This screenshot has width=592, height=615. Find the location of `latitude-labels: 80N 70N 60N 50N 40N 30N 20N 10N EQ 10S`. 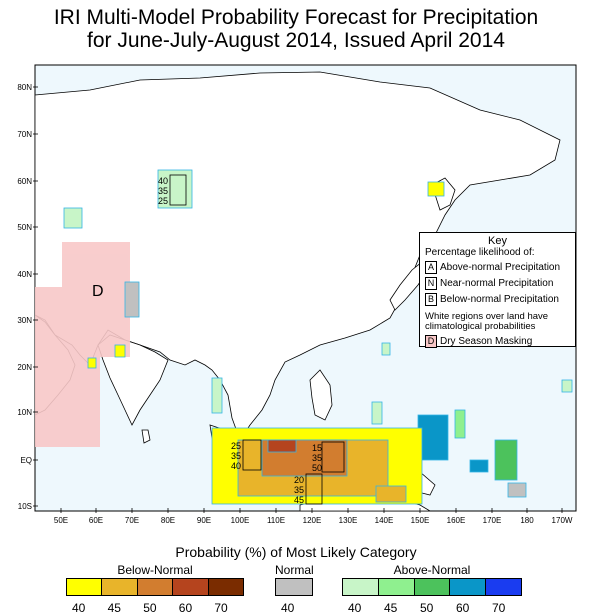

latitude-labels: 80N 70N 60N 50N 40N 30N 20N 10N EQ 10S is located at coordinates (24, 297).